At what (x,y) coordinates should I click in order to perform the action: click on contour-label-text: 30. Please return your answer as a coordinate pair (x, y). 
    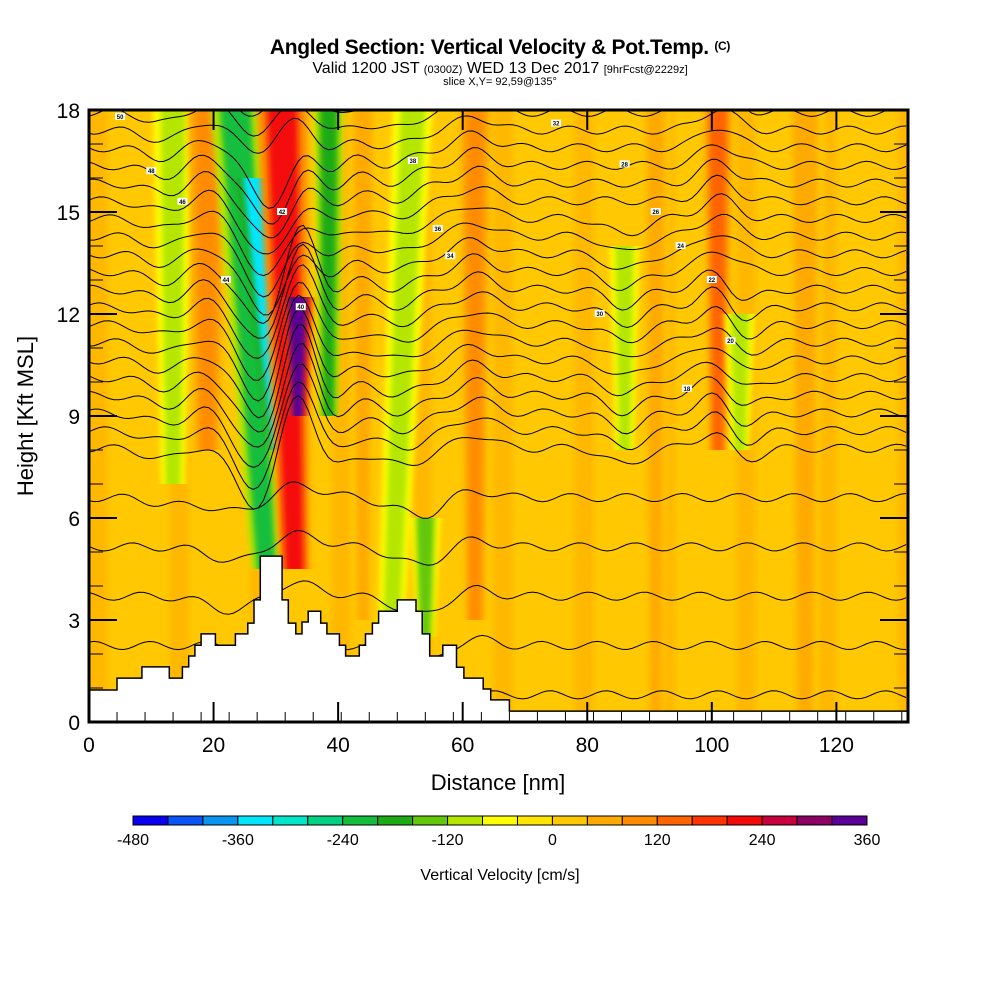
    Looking at the image, I should click on (599, 315).